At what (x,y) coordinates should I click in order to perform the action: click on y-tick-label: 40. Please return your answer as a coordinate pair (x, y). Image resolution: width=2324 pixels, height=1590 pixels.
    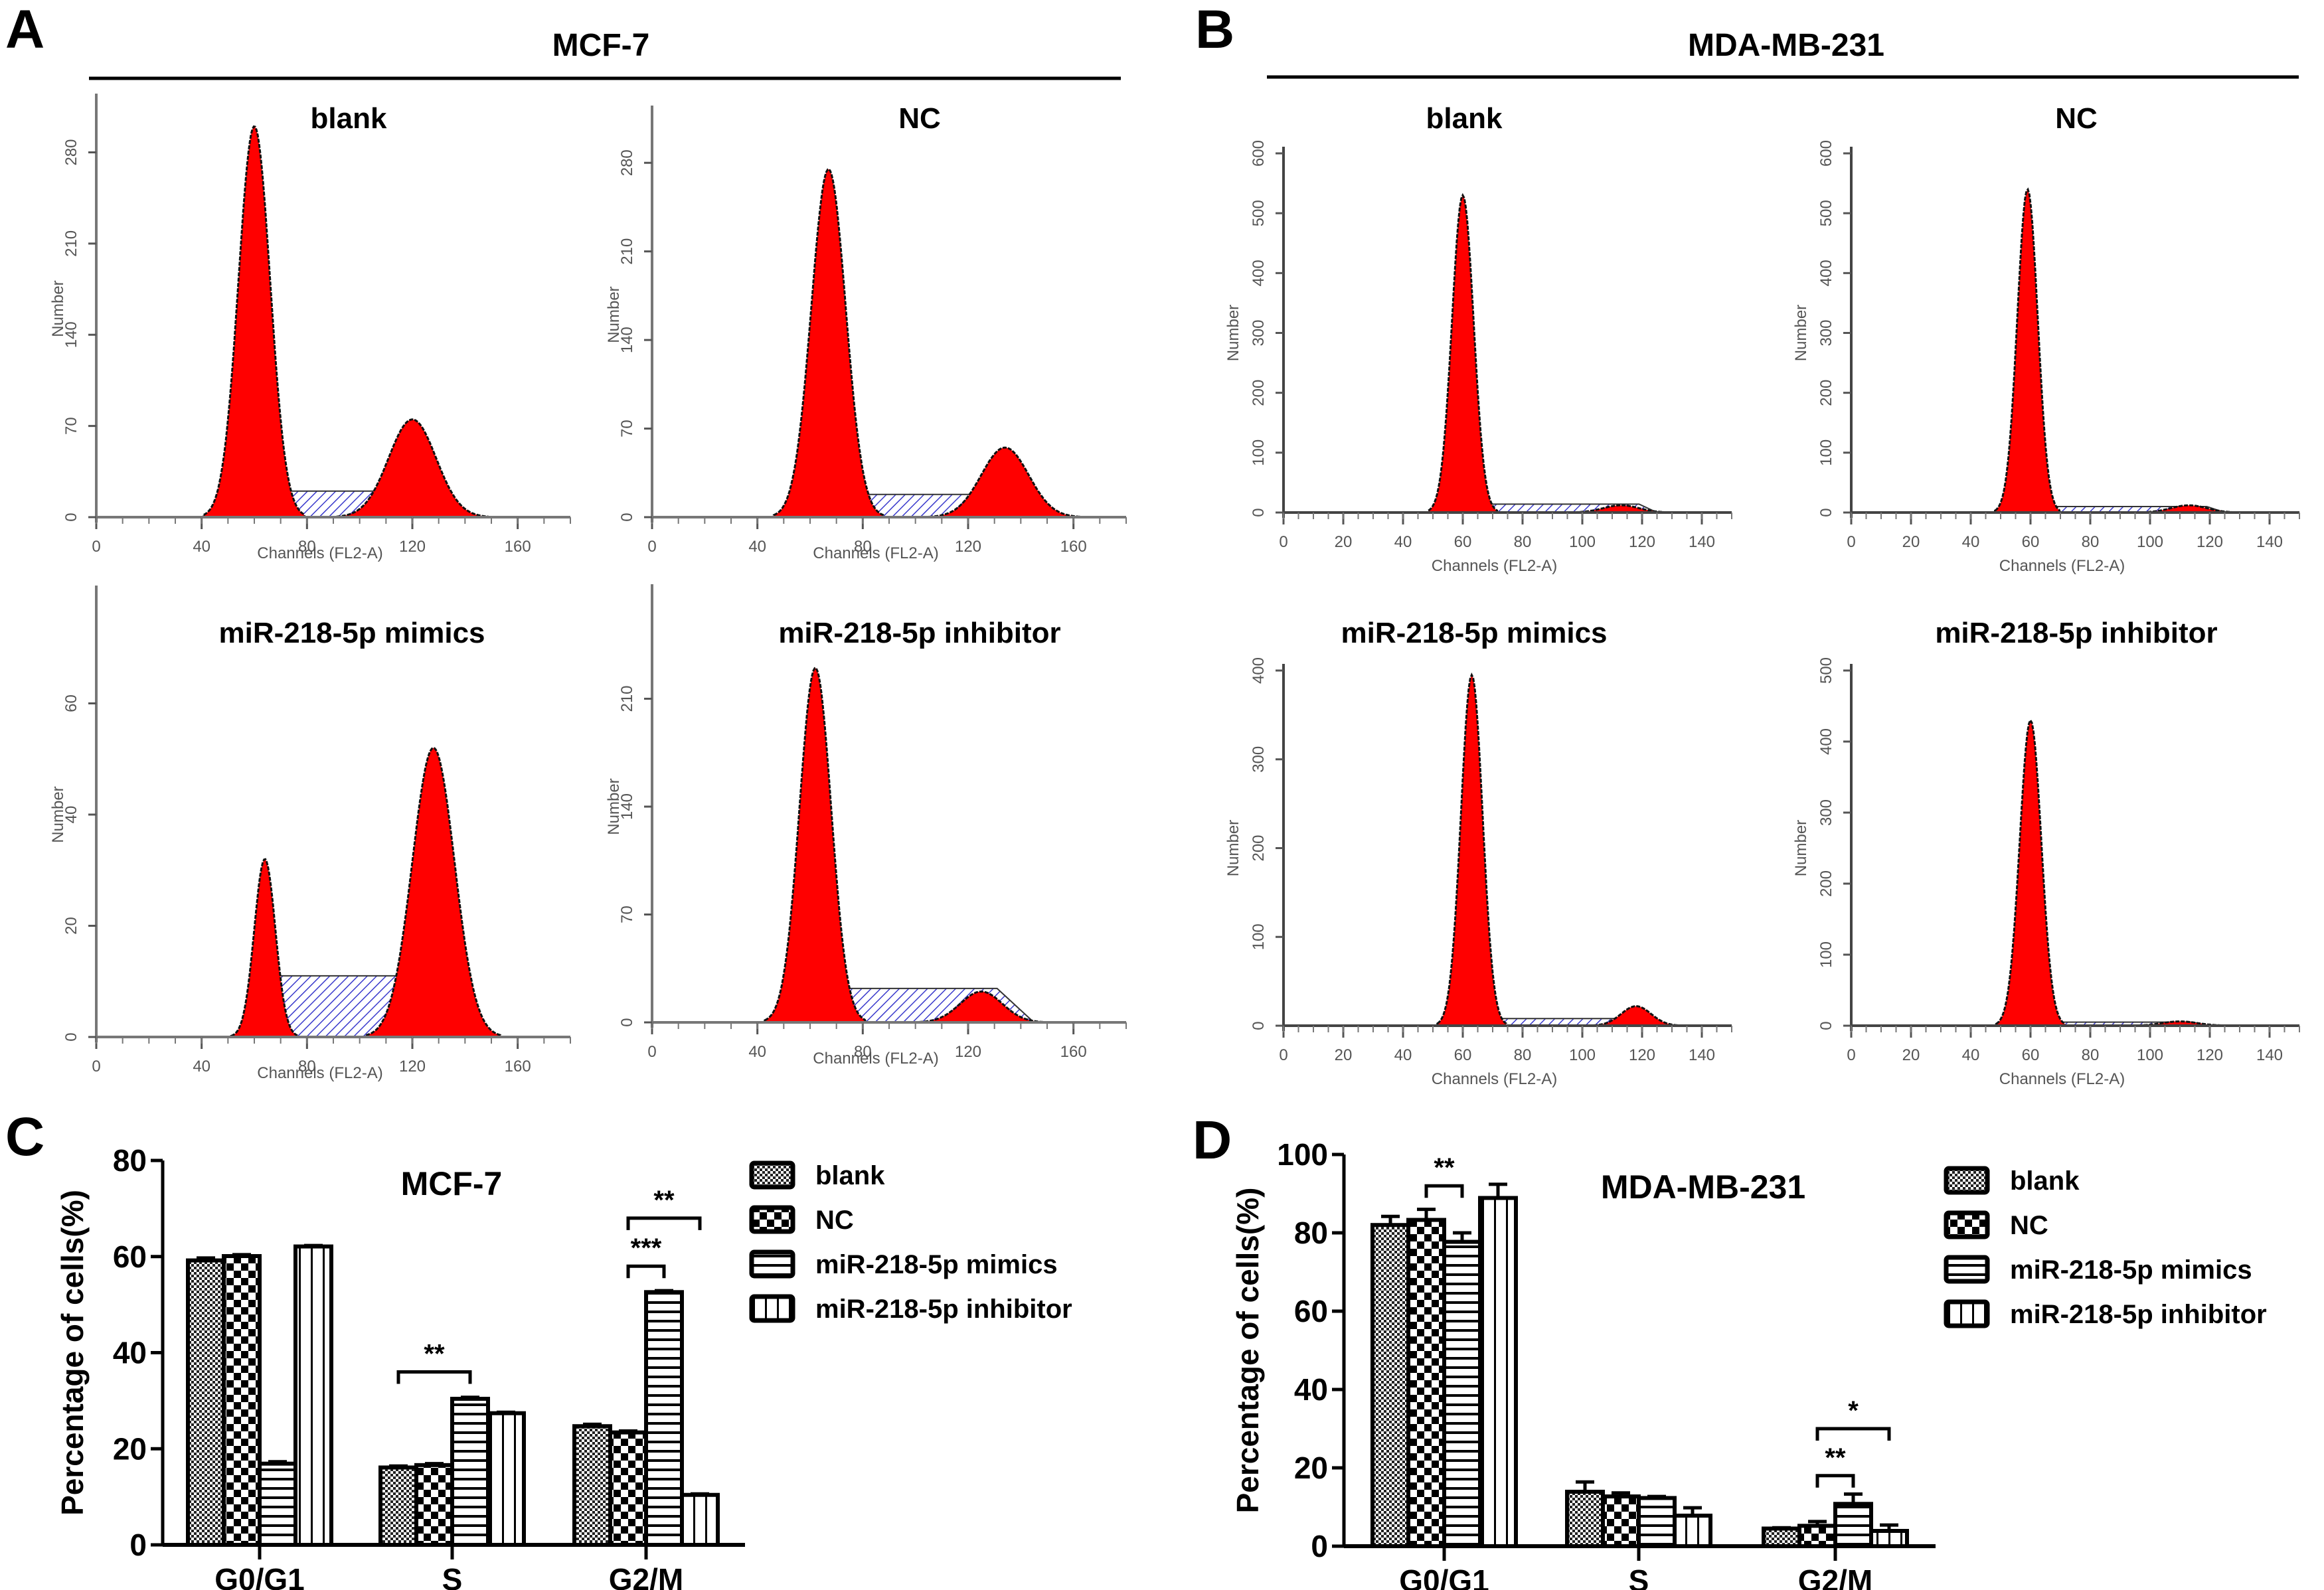
    Looking at the image, I should click on (71, 815).